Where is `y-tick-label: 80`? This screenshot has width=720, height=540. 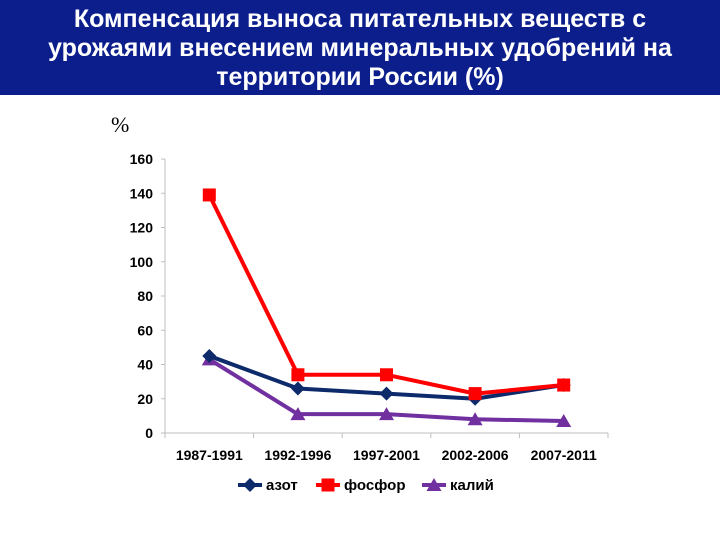
y-tick-label: 80 is located at coordinates (145, 296).